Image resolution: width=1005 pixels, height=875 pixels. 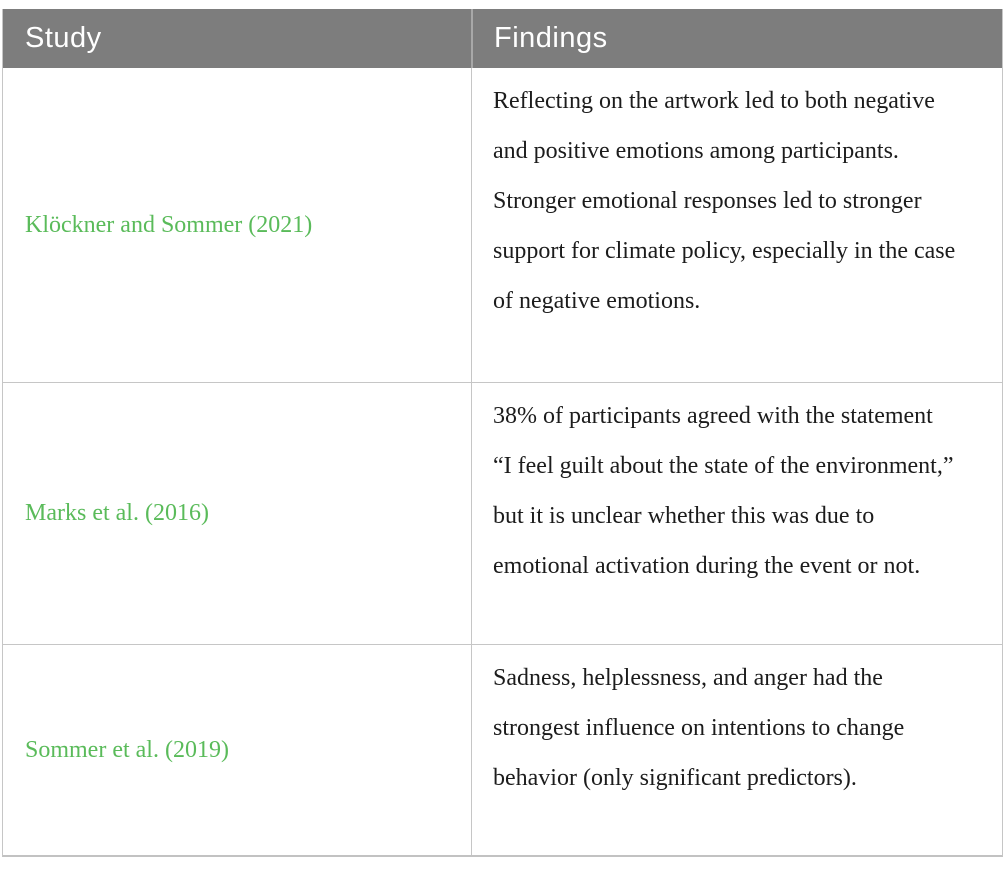 What do you see at coordinates (127, 749) in the screenshot?
I see `study-citation-link: Sommer et al. (2019)` at bounding box center [127, 749].